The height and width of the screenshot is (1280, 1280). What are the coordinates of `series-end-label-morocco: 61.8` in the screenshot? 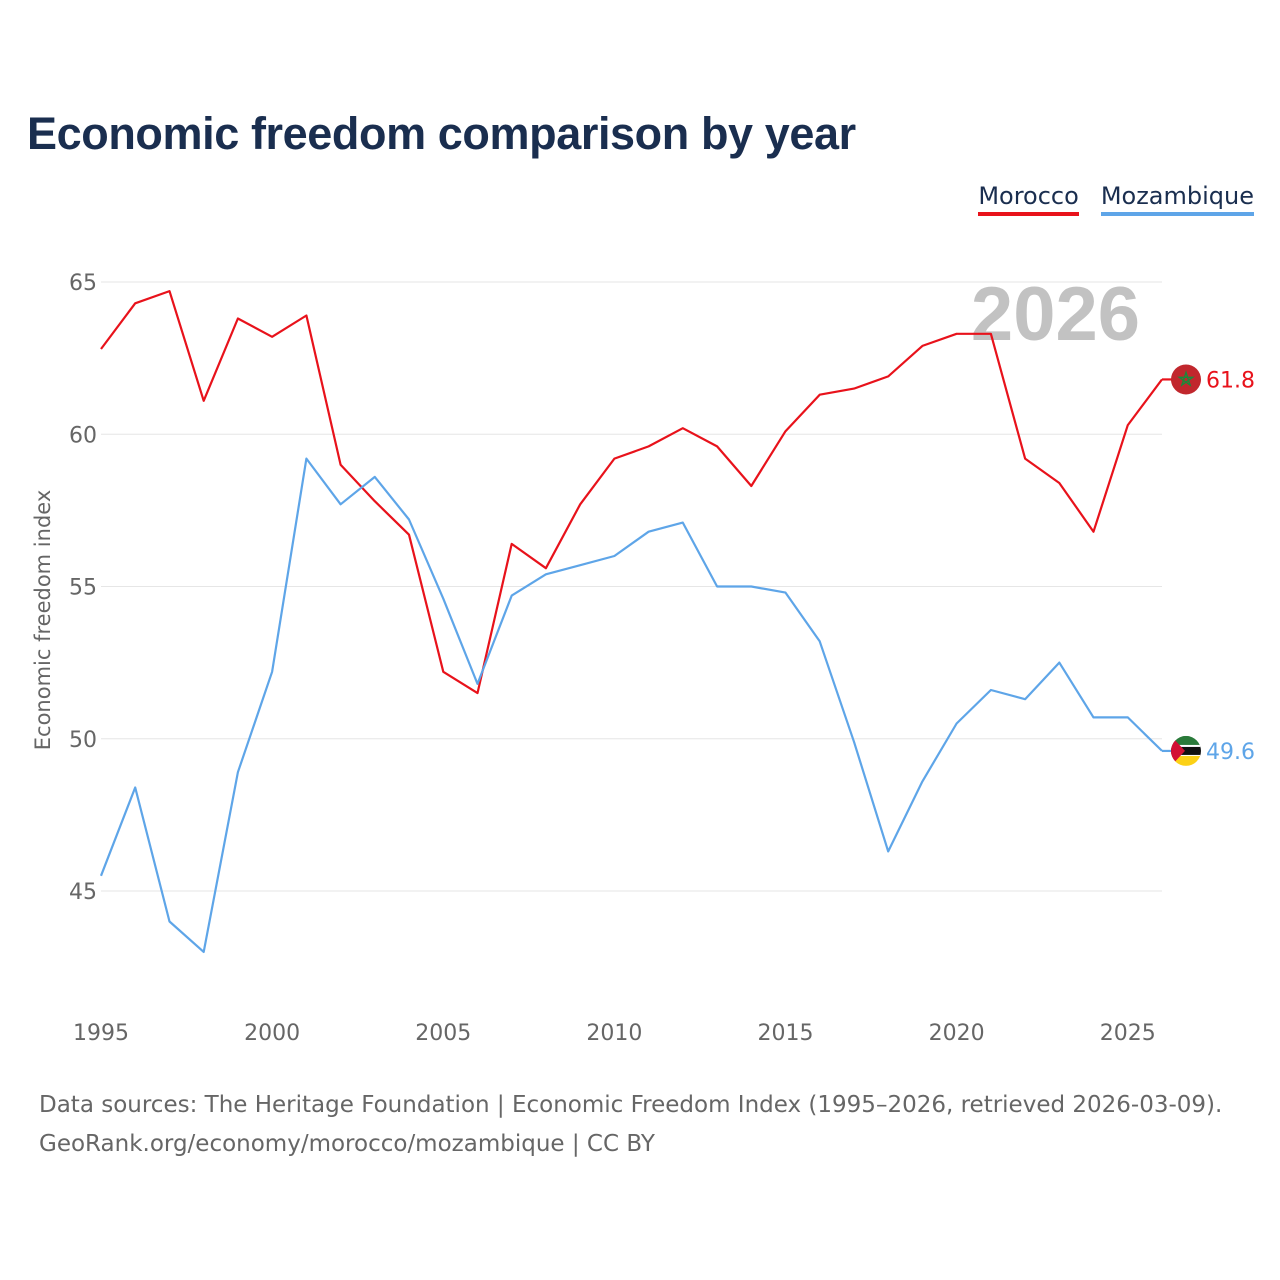 It's located at (1230, 380).